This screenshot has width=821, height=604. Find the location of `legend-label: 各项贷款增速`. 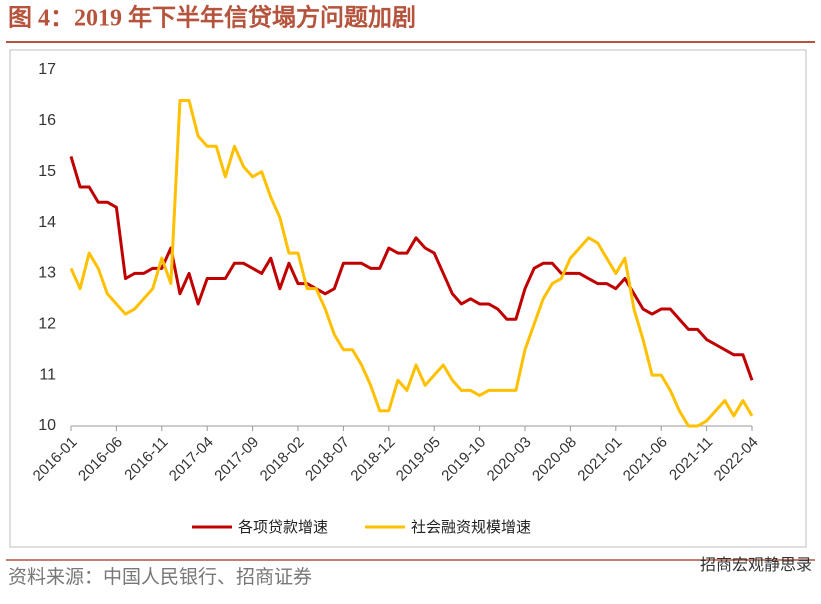

legend-label: 各项贷款增速 is located at coordinates (283, 527).